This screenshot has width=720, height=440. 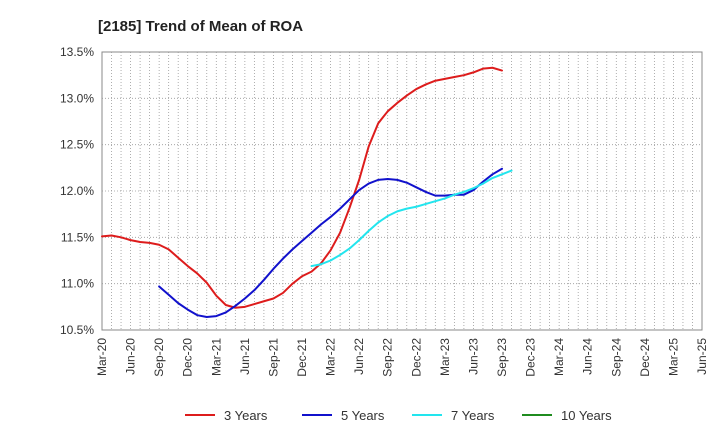 What do you see at coordinates (302, 357) in the screenshot?
I see `x-tick-label: Dec-21` at bounding box center [302, 357].